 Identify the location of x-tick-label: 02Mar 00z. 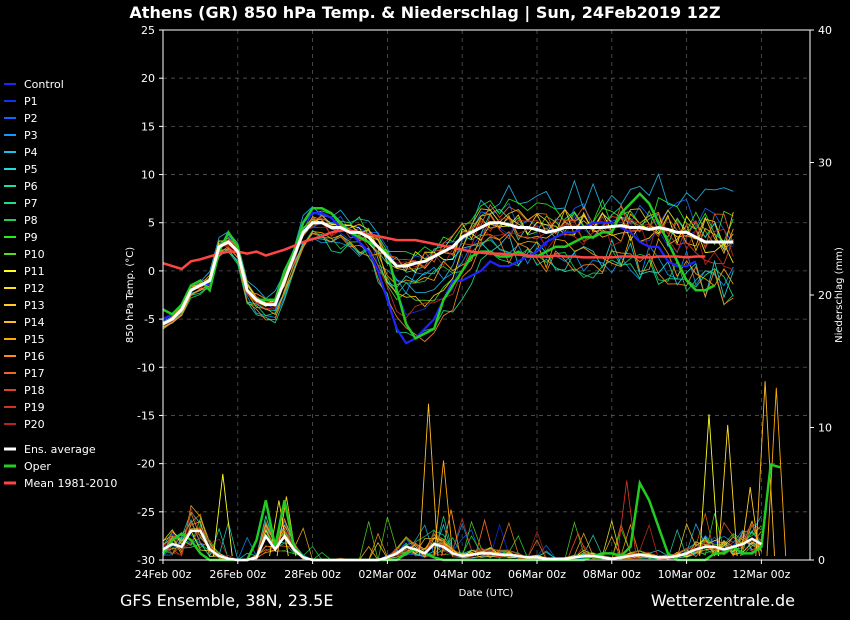
(387, 574).